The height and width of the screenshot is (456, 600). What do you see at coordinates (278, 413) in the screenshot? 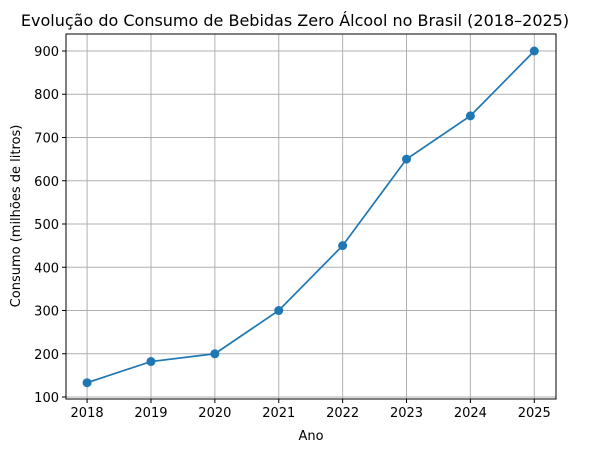
I see `x-tick-label: 2021` at bounding box center [278, 413].